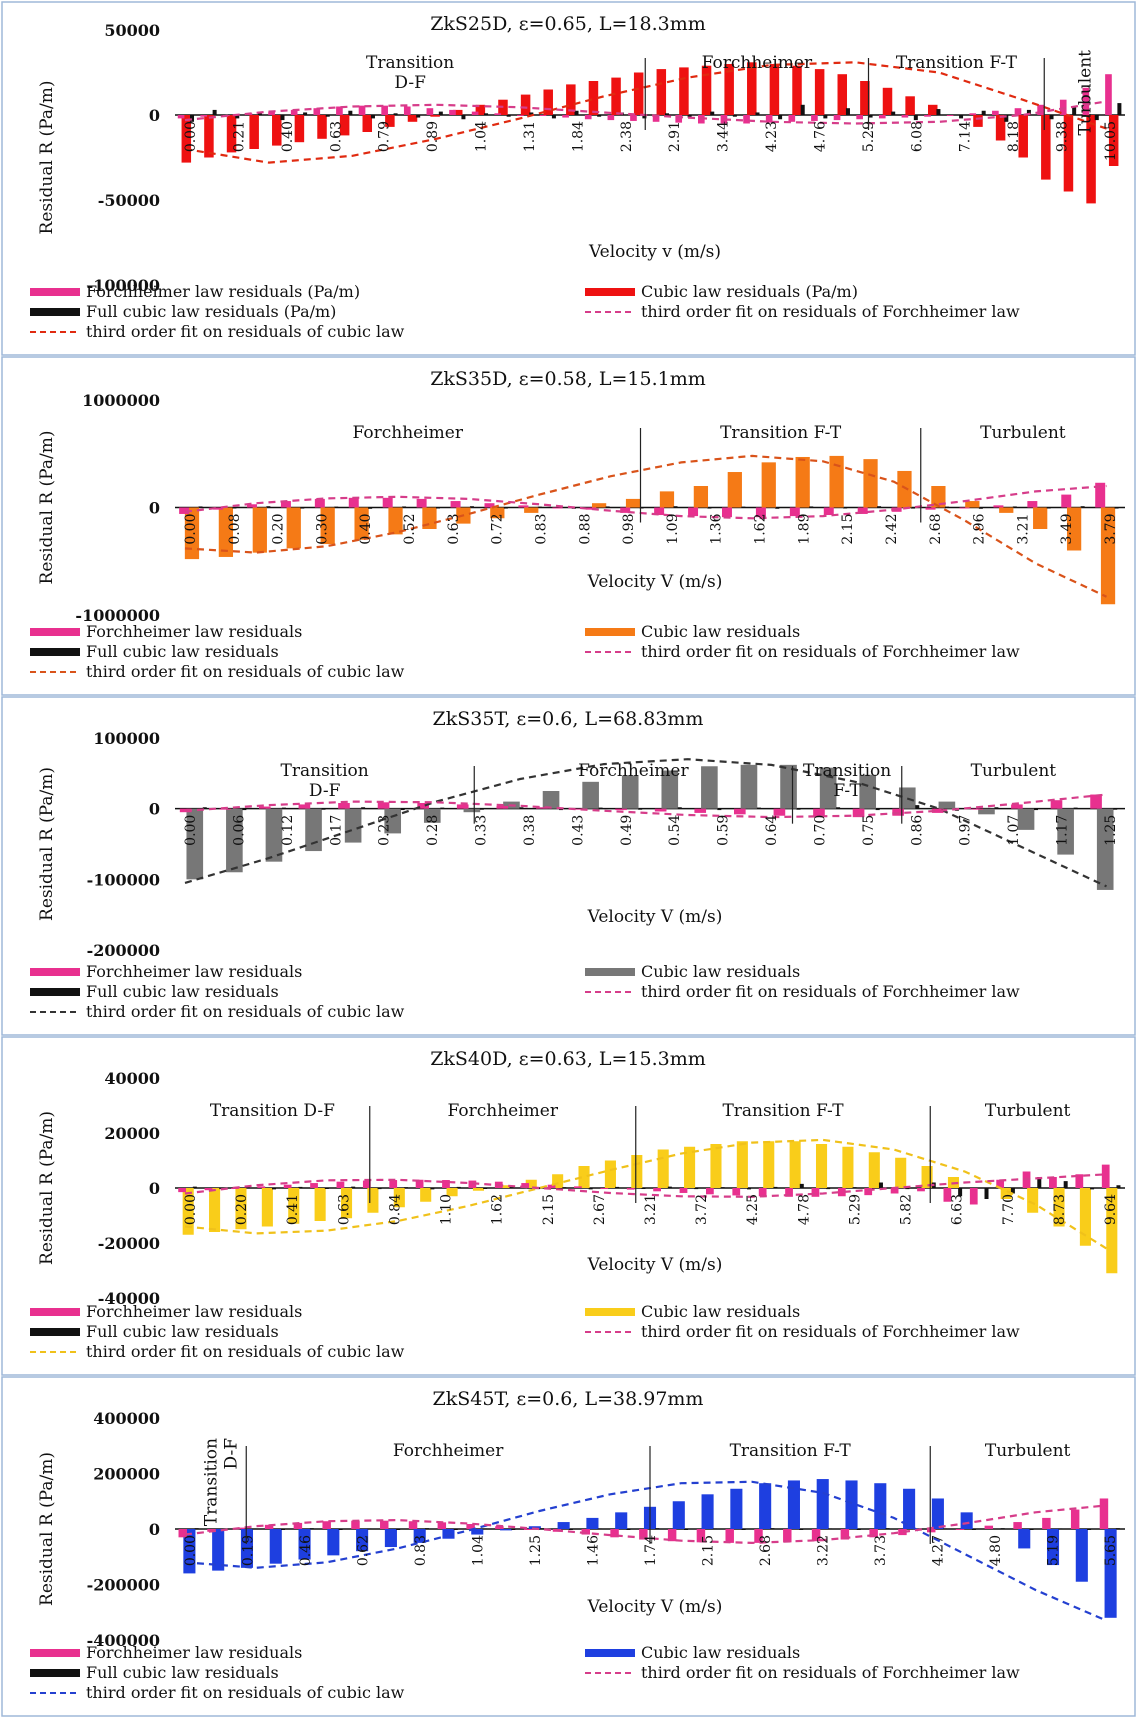 This screenshot has width=1137, height=1718. I want to click on x-tick-label: 1.84, so click(578, 136).